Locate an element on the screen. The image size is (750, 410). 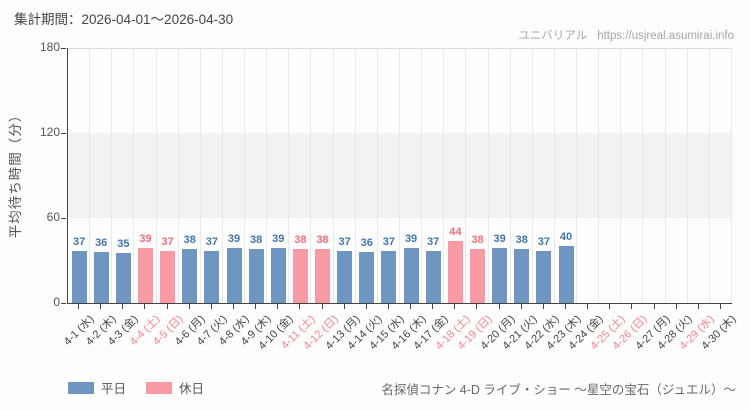
legend-swatch is located at coordinates (159, 387).